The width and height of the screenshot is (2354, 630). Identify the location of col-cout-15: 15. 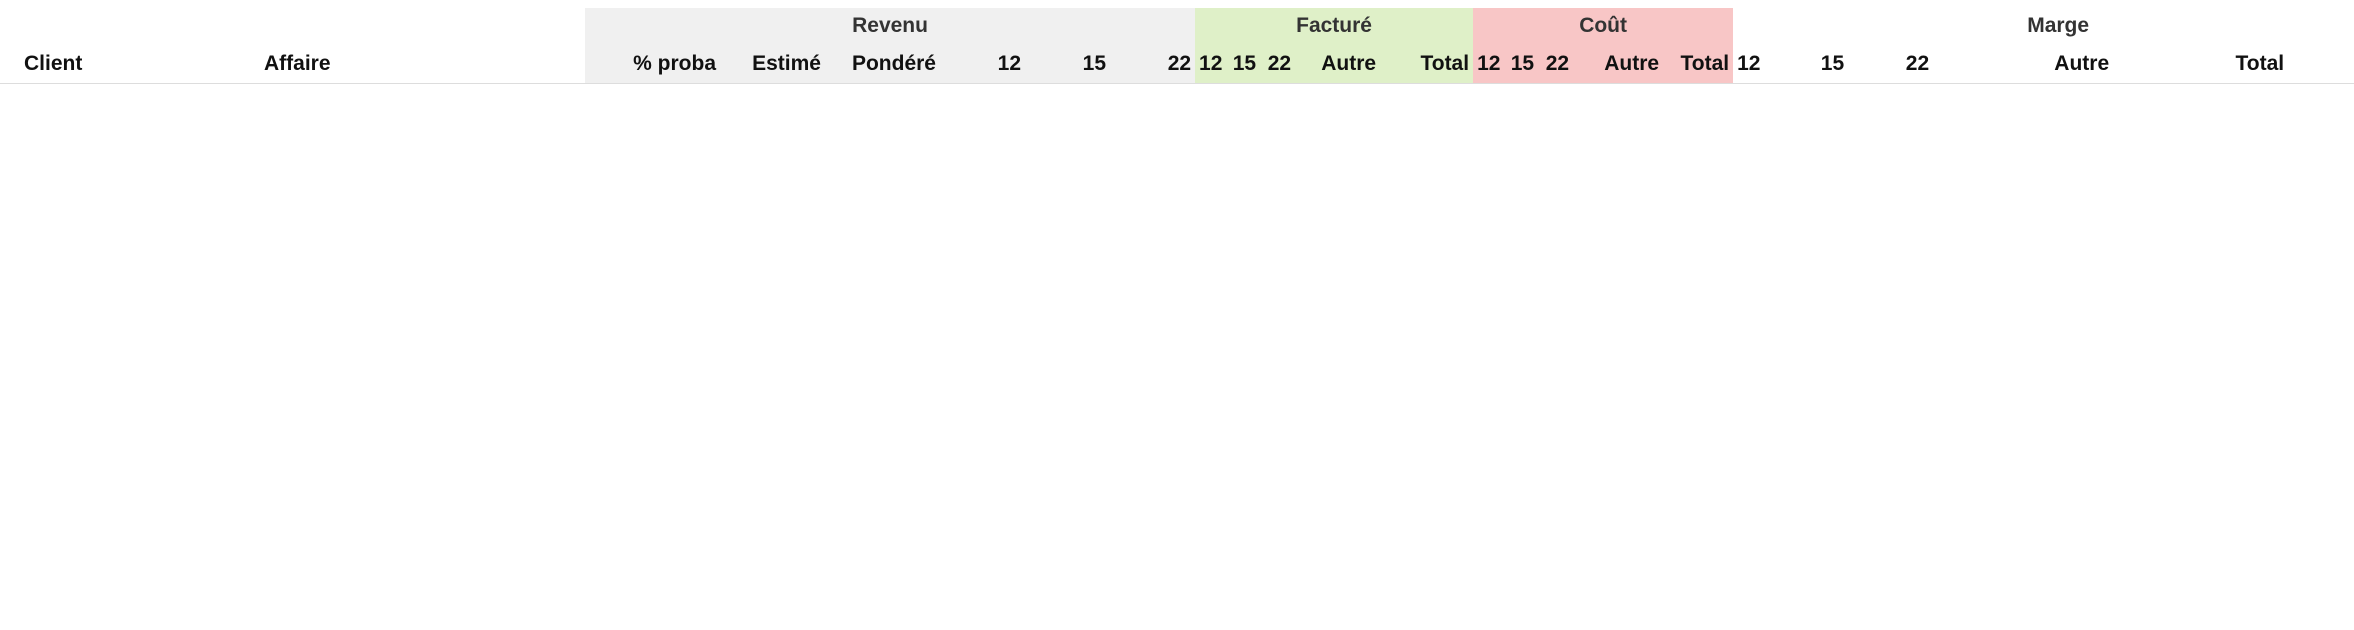
(1521, 64).